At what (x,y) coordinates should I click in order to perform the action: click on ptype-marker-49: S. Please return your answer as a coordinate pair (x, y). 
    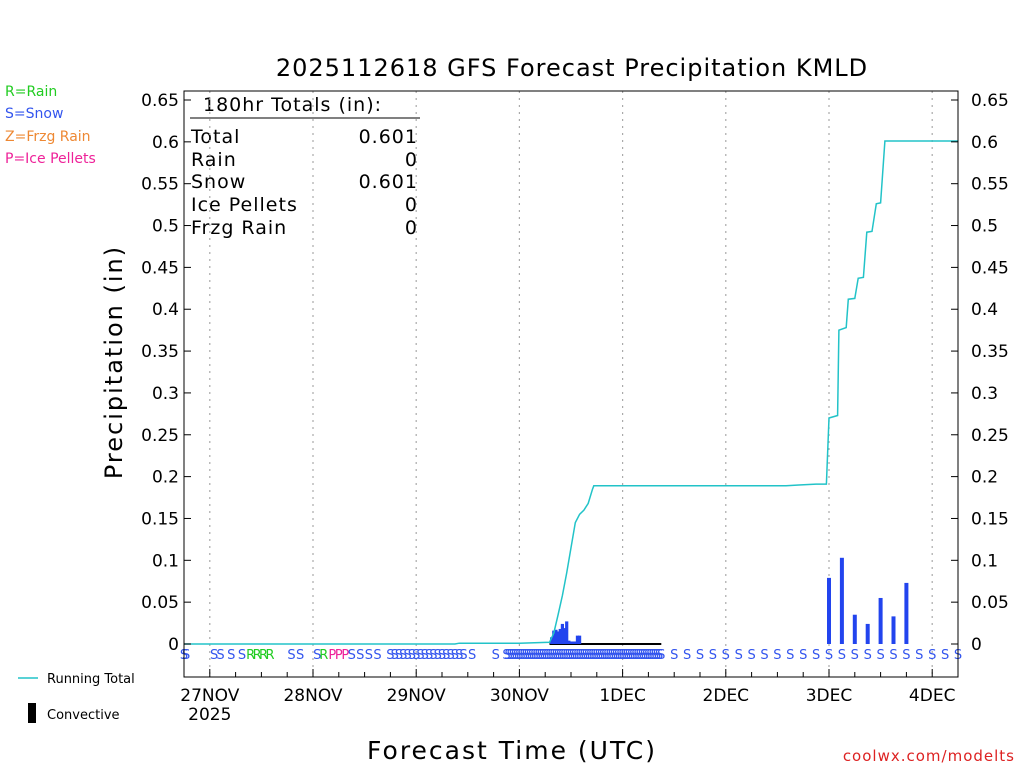
    Looking at the image, I should click on (524, 655).